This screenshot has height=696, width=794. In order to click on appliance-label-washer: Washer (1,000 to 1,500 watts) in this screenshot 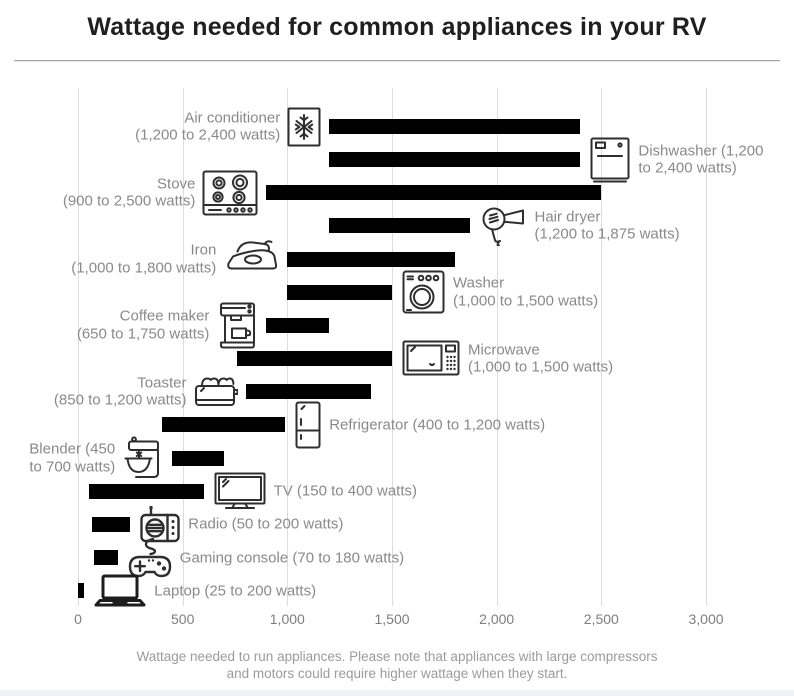, I will do `click(525, 292)`.